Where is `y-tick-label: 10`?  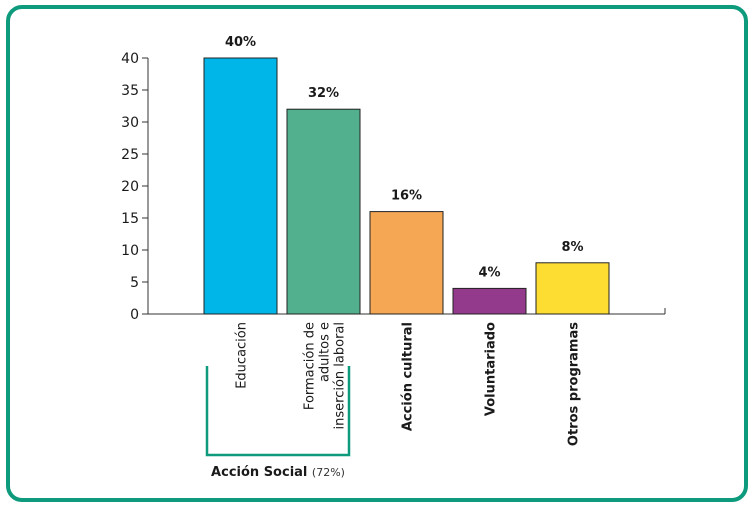 y-tick-label: 10 is located at coordinates (130, 251).